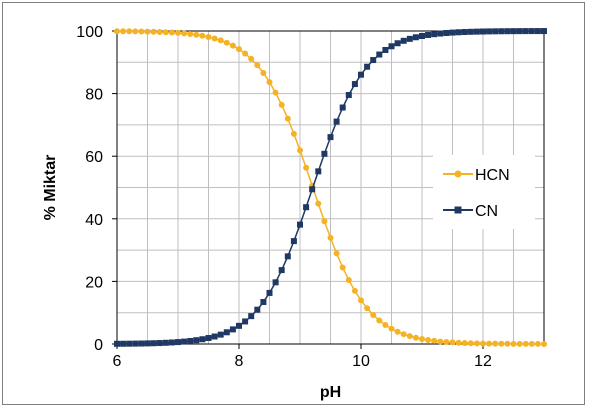 This screenshot has height=408, width=589. Describe the element at coordinates (94, 282) in the screenshot. I see `y-tick-label: 20` at that location.